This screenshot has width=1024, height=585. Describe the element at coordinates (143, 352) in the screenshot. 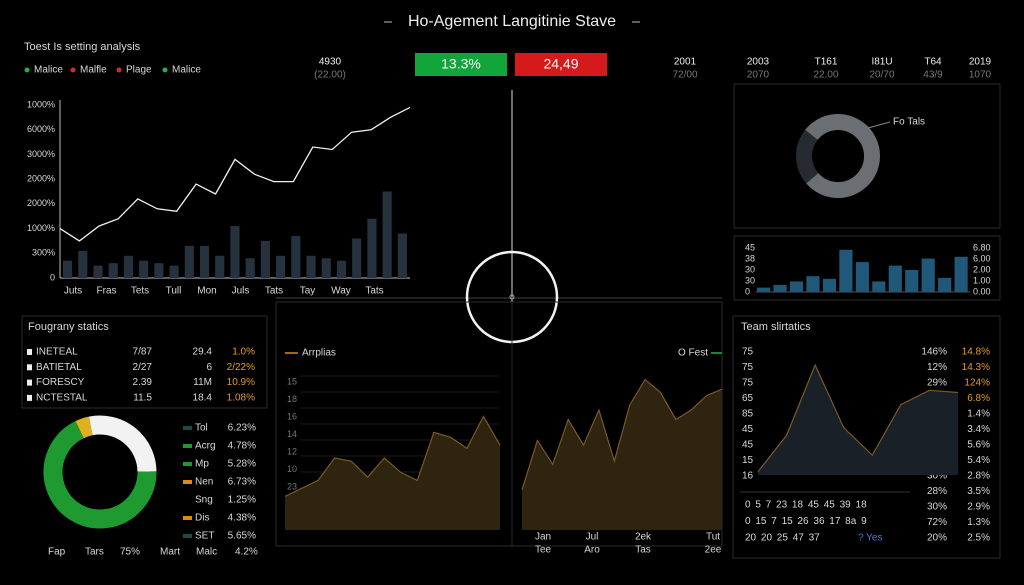

I see `table-cell: 7/87` at that location.